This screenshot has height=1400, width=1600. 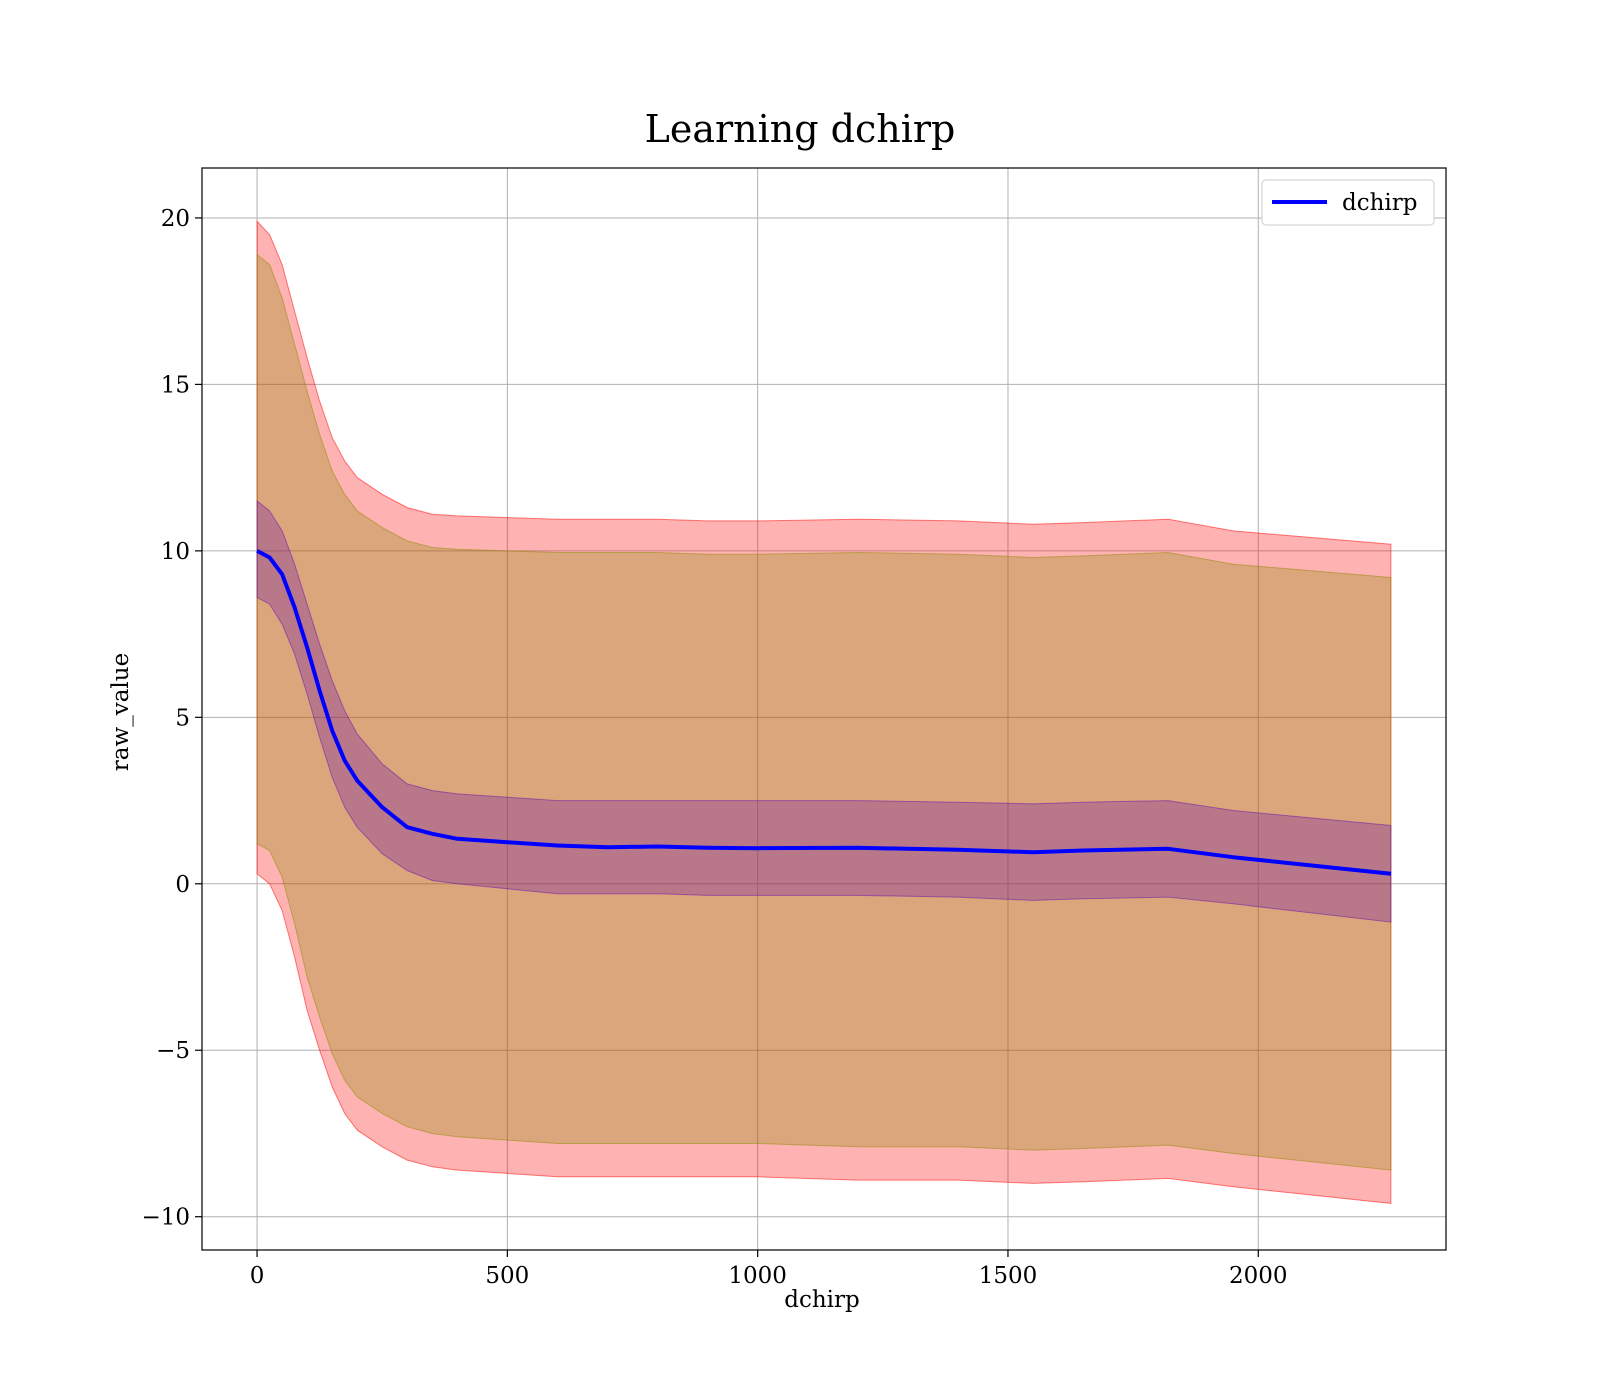 I want to click on x-tick-label: 500, so click(x=507, y=1276).